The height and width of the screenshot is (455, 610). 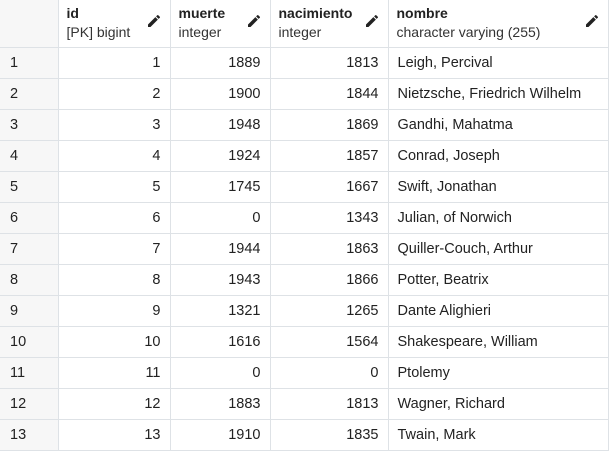 What do you see at coordinates (498, 373) in the screenshot?
I see `cell-nombre: Ptolemy` at bounding box center [498, 373].